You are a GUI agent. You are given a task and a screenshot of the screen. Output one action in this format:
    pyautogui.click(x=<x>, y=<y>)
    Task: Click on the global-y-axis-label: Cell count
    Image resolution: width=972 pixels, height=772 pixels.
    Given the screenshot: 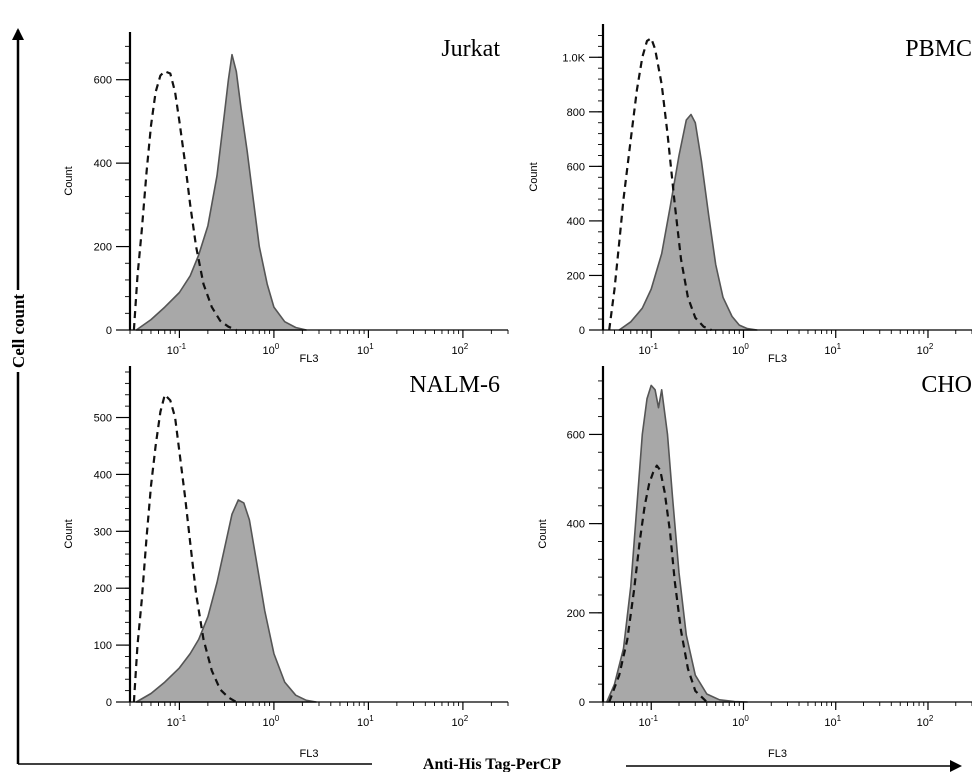 What is the action you would take?
    pyautogui.click(x=18, y=331)
    